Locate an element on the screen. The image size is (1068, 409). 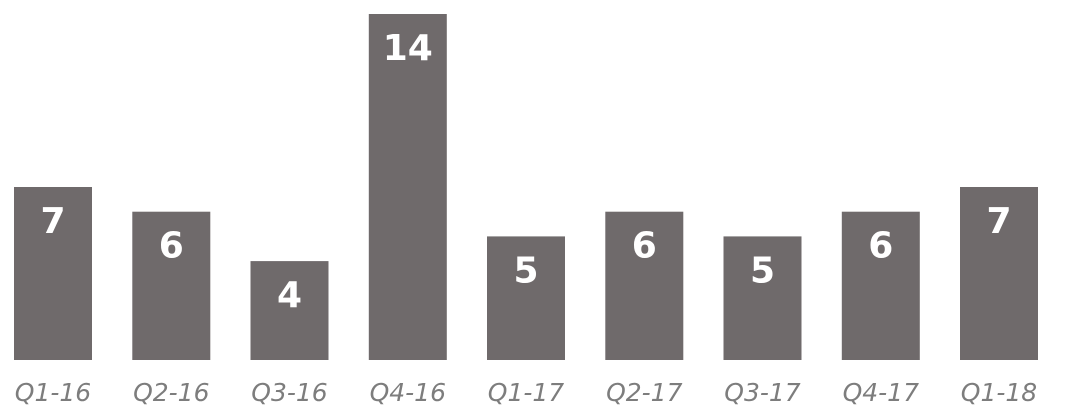
x-tick-label: Q4-17 is located at coordinates (881, 392).